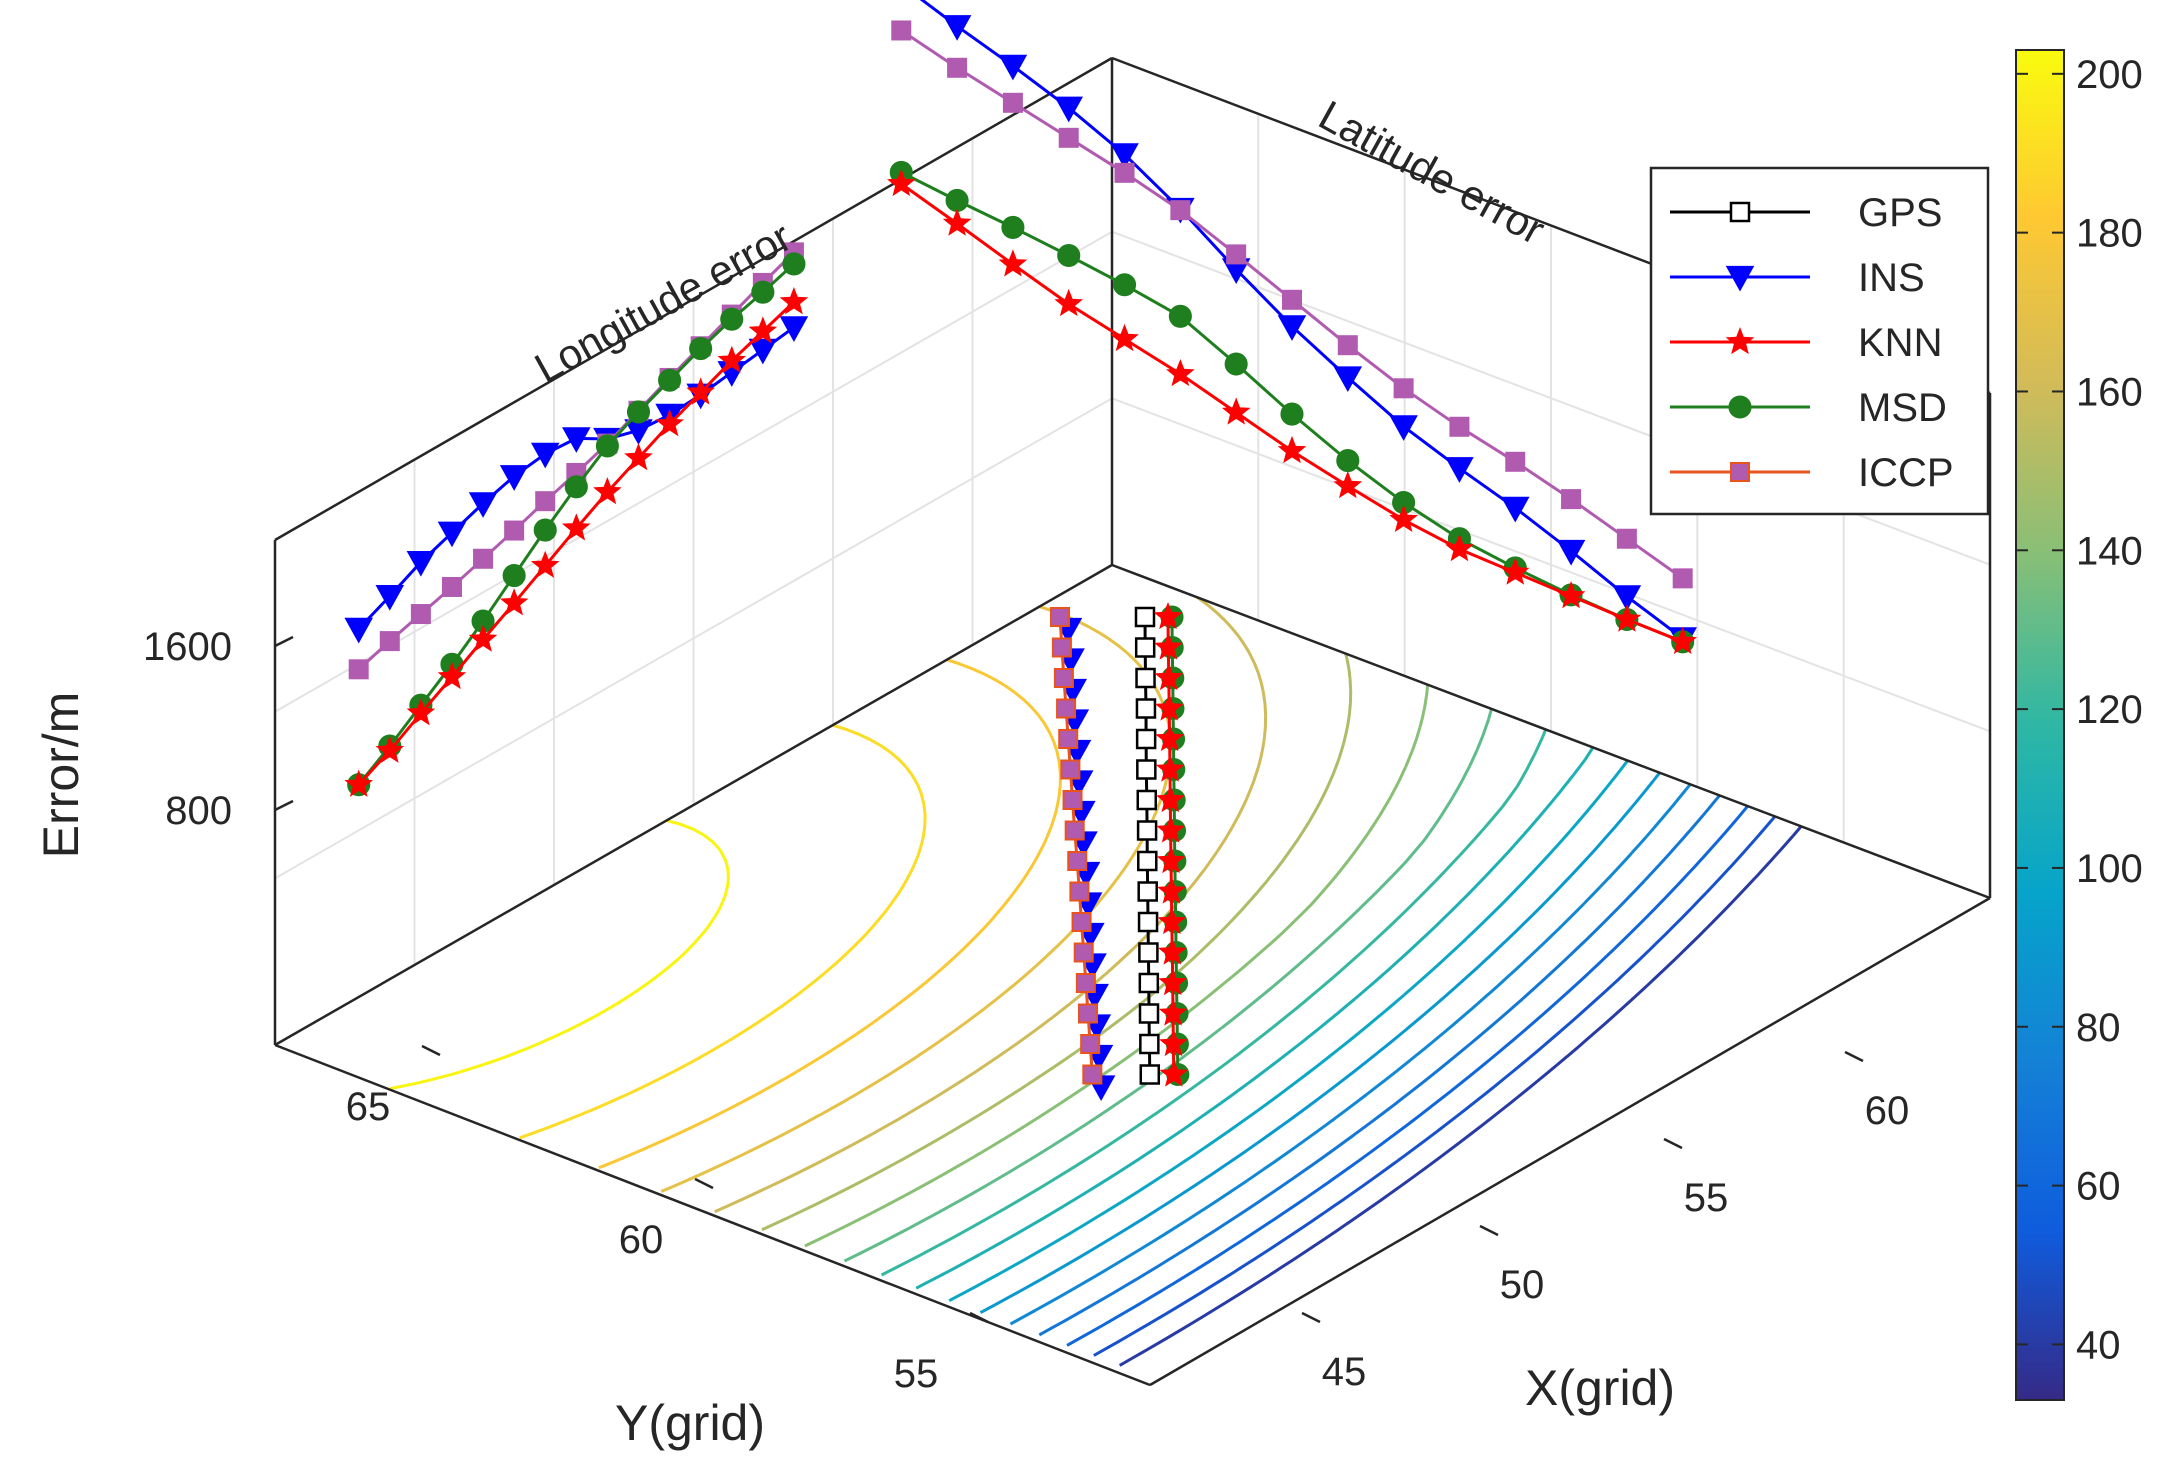  I want to click on z-tick-label: 800, so click(198, 811).